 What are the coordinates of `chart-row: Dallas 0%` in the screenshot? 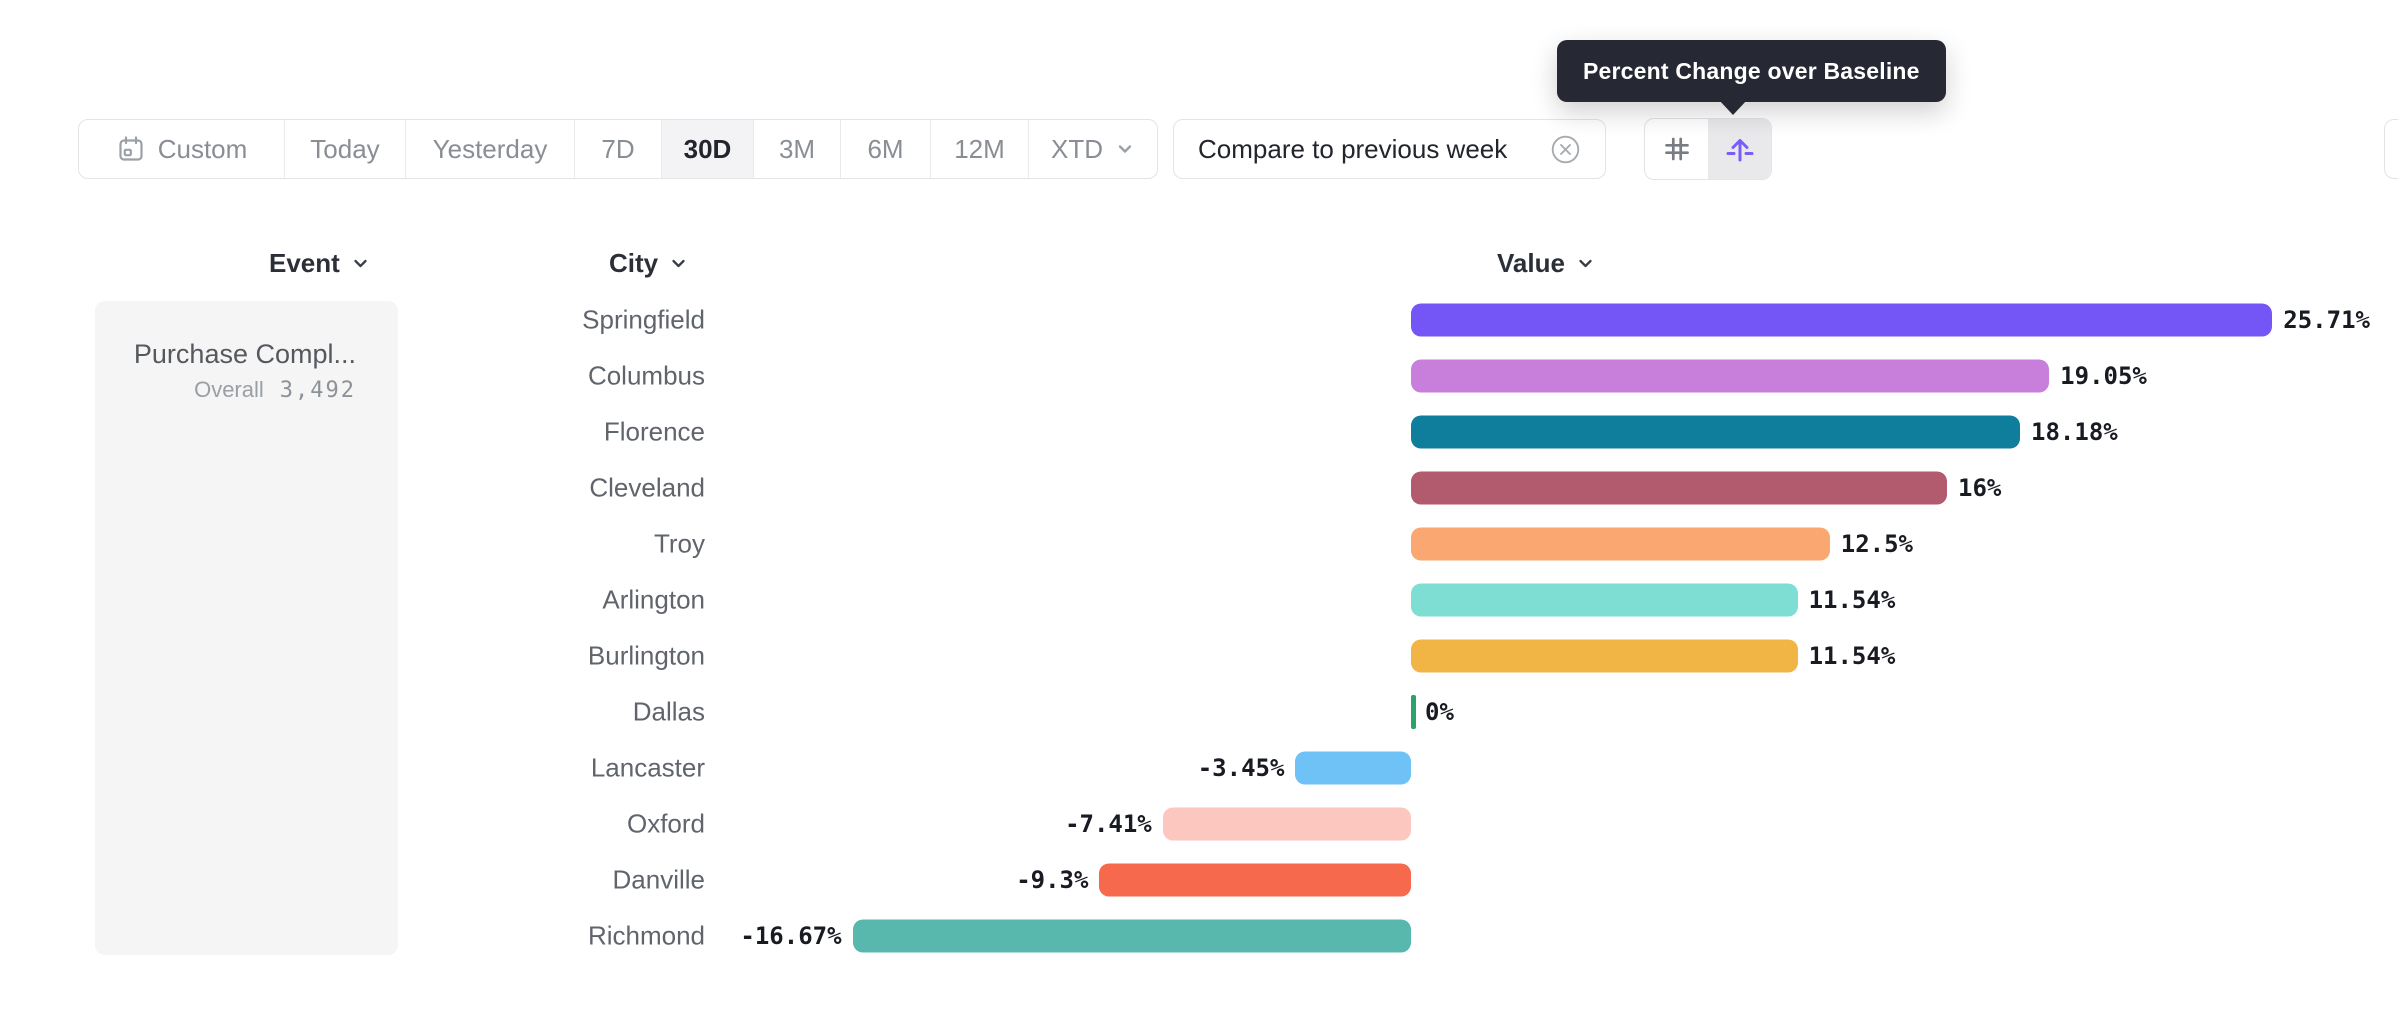 It's located at (1199, 712).